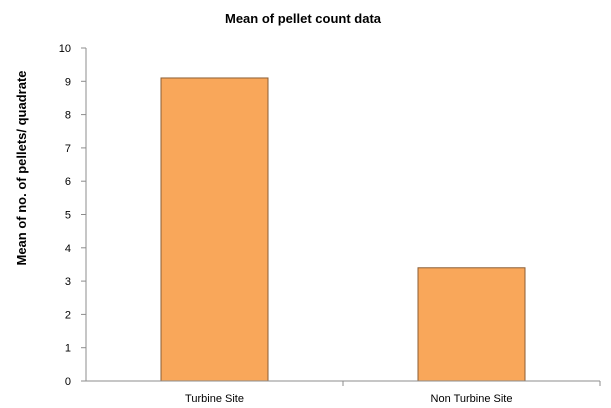 This screenshot has height=408, width=611. What do you see at coordinates (393, 393) in the screenshot?
I see `x-axis-categories: Turbine Site Non Turbine Site` at bounding box center [393, 393].